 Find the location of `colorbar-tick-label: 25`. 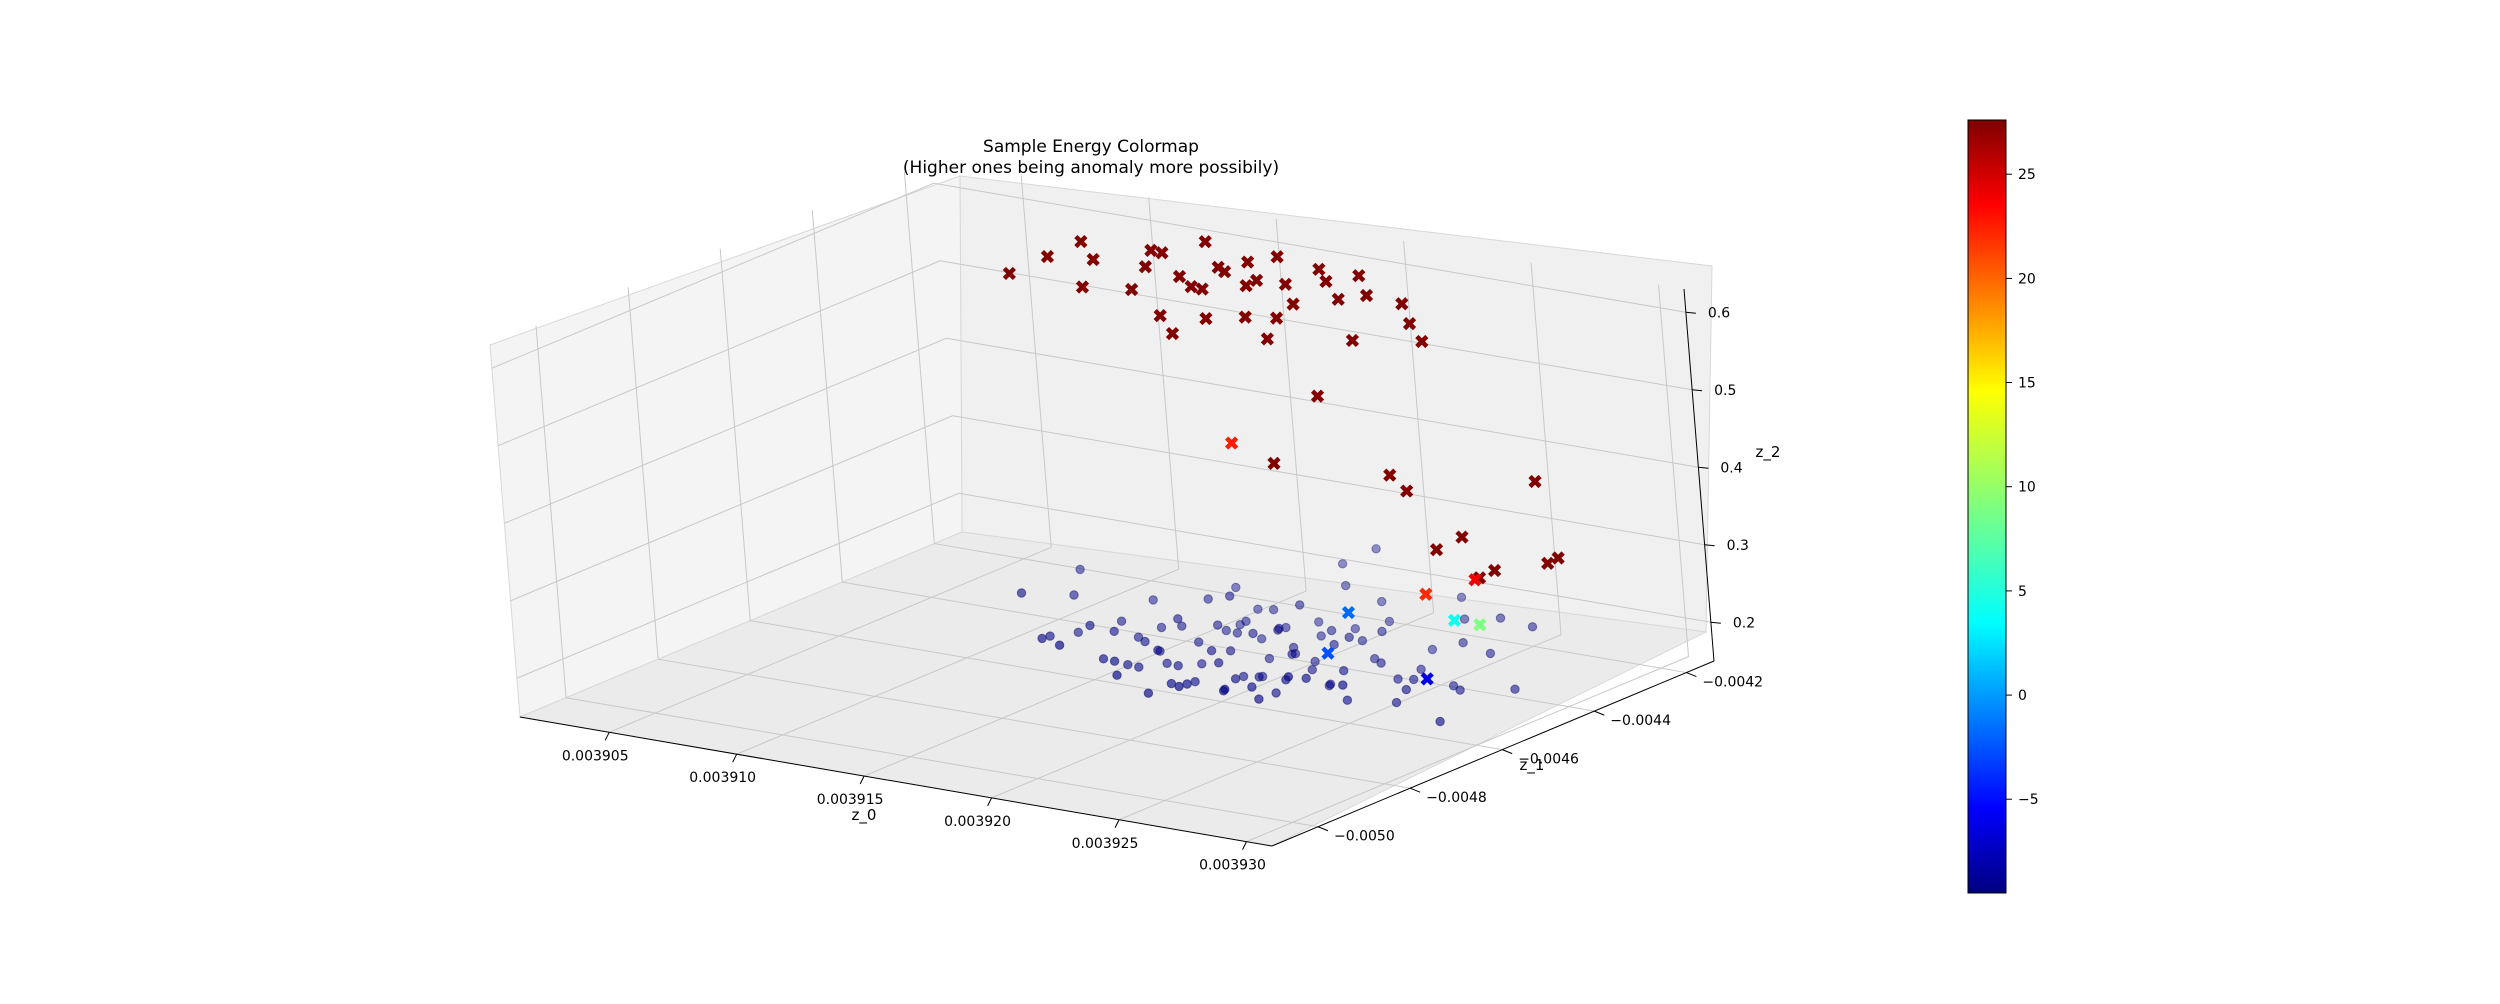

colorbar-tick-label: 25 is located at coordinates (2027, 175).